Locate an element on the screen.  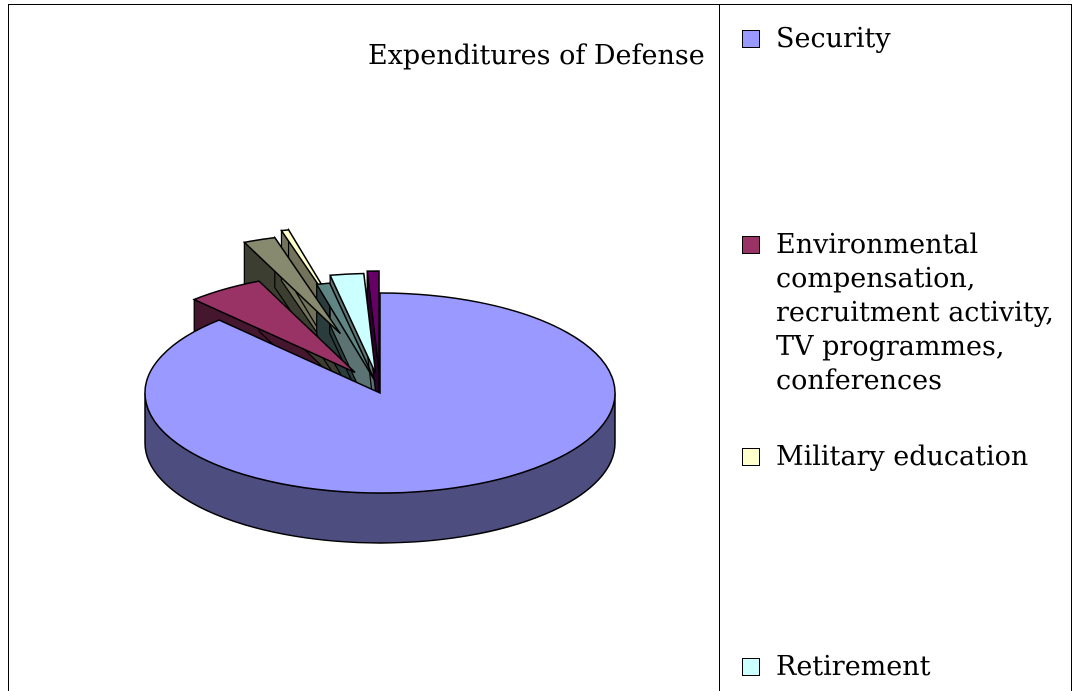
legend-label-security: Security is located at coordinates (833, 38).